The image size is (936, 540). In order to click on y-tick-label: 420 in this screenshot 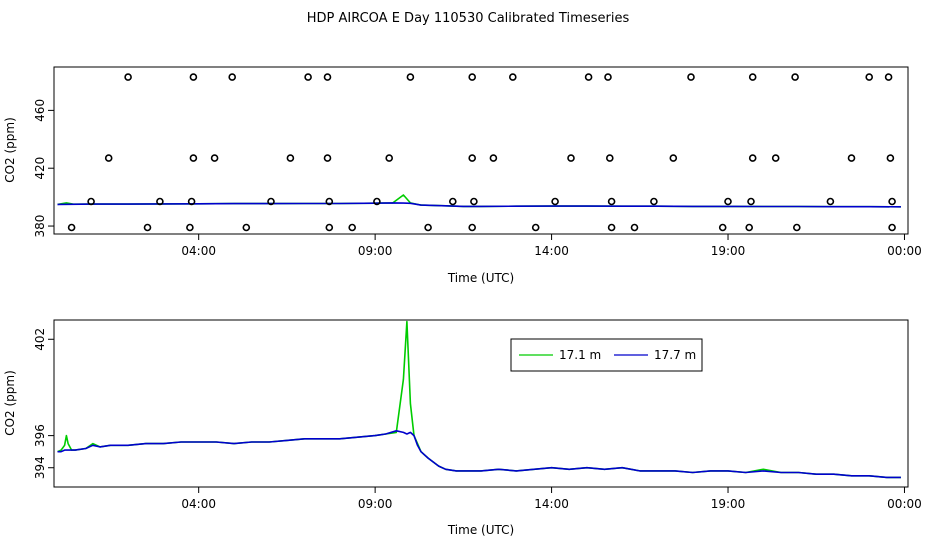, I will do `click(40, 168)`.